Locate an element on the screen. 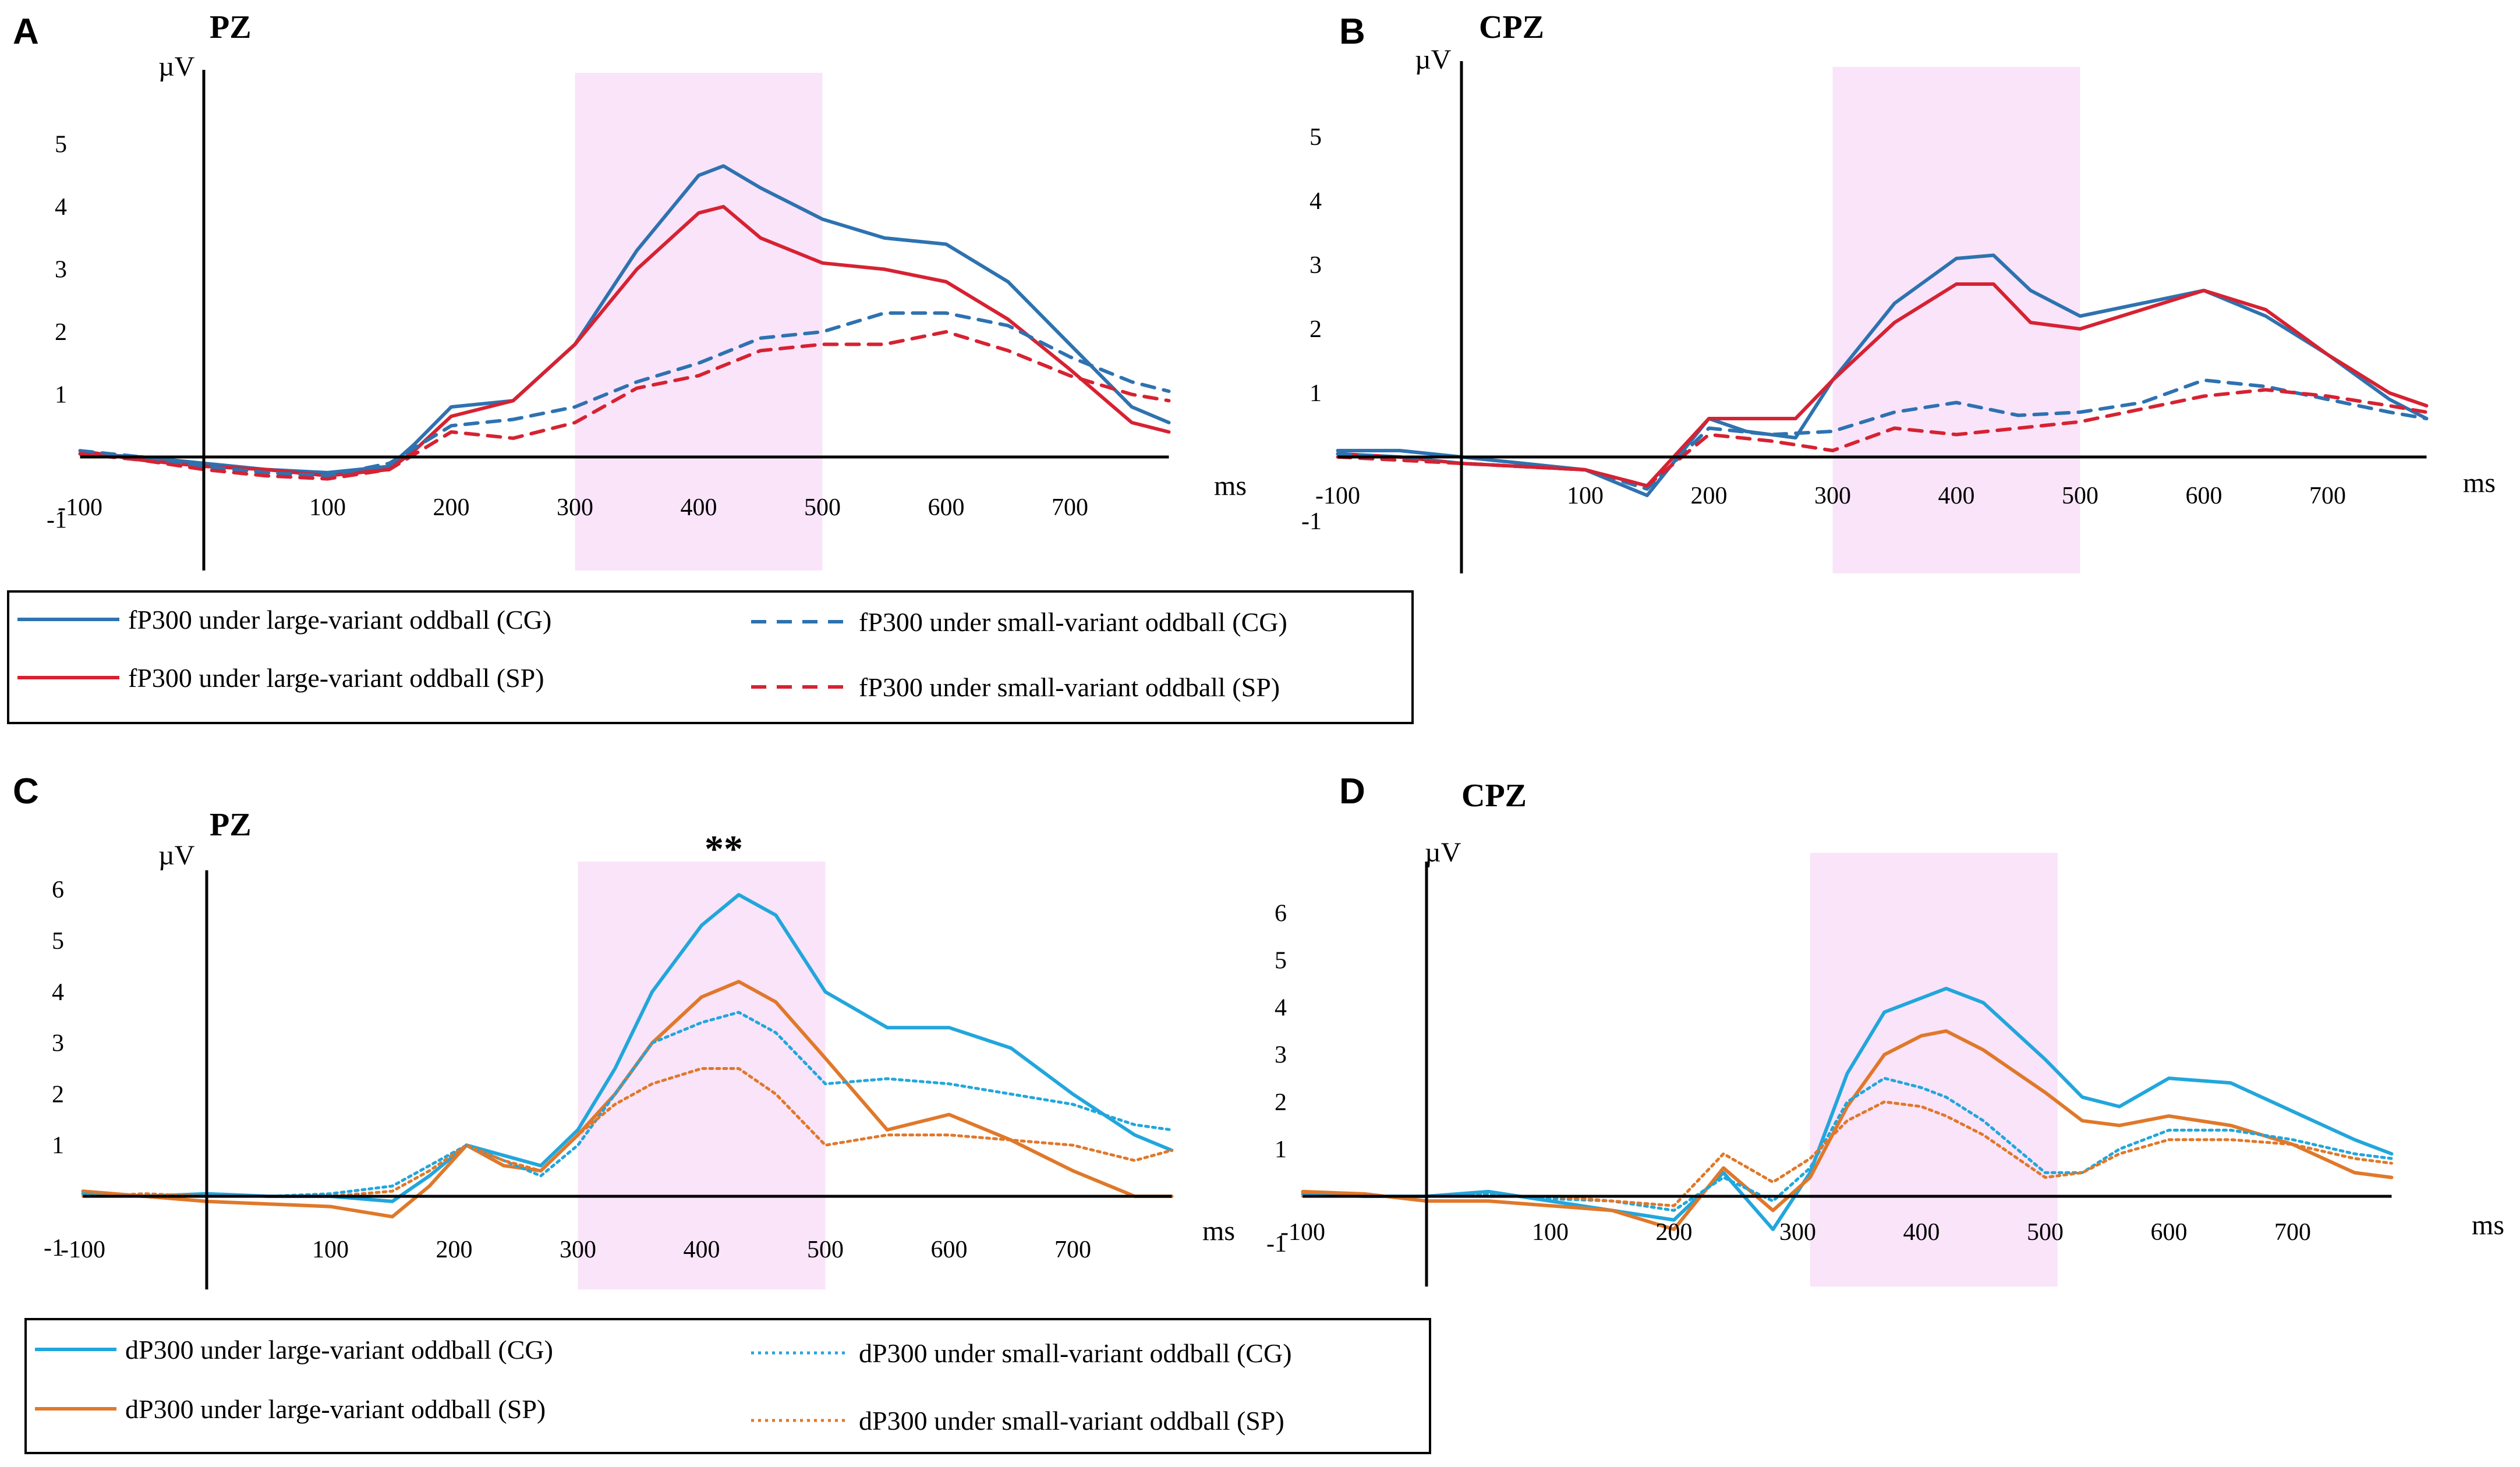 This screenshot has height=1467, width=2520. panel-label: D is located at coordinates (1352, 792).